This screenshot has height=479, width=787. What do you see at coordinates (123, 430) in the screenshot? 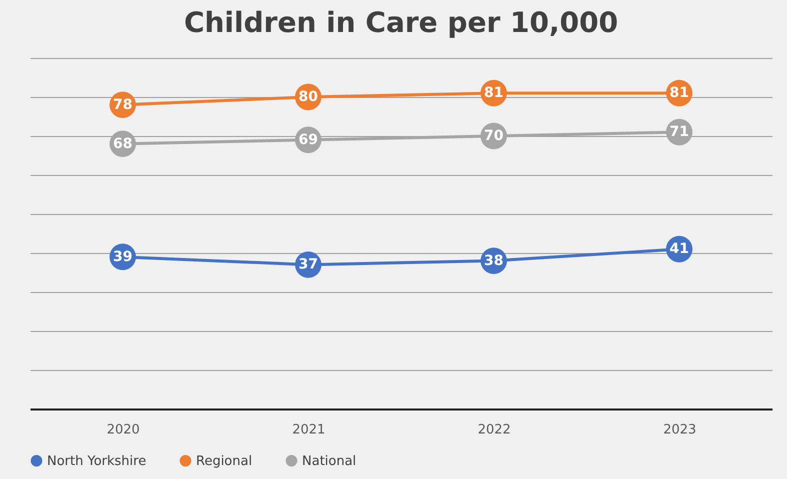
I see `x-tick-label: 2020` at bounding box center [123, 430].